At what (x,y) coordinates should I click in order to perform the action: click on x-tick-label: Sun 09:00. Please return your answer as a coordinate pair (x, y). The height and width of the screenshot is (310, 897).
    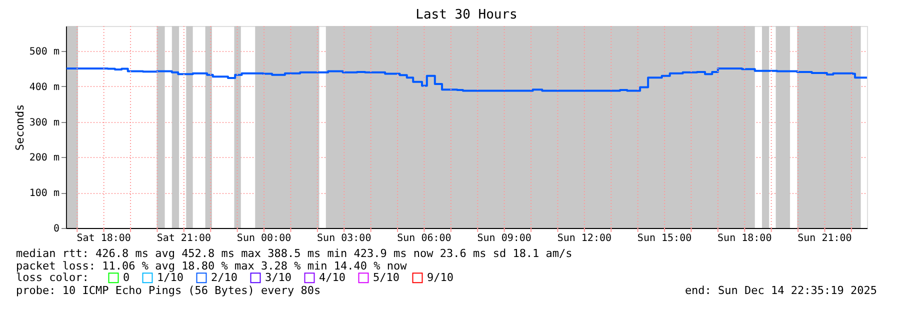
    Looking at the image, I should click on (504, 238).